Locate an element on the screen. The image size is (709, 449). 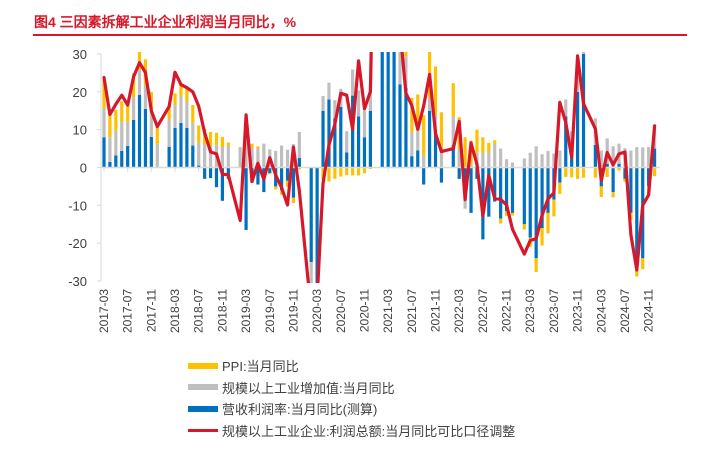
legend-swatch-profit-total is located at coordinates (203, 430).